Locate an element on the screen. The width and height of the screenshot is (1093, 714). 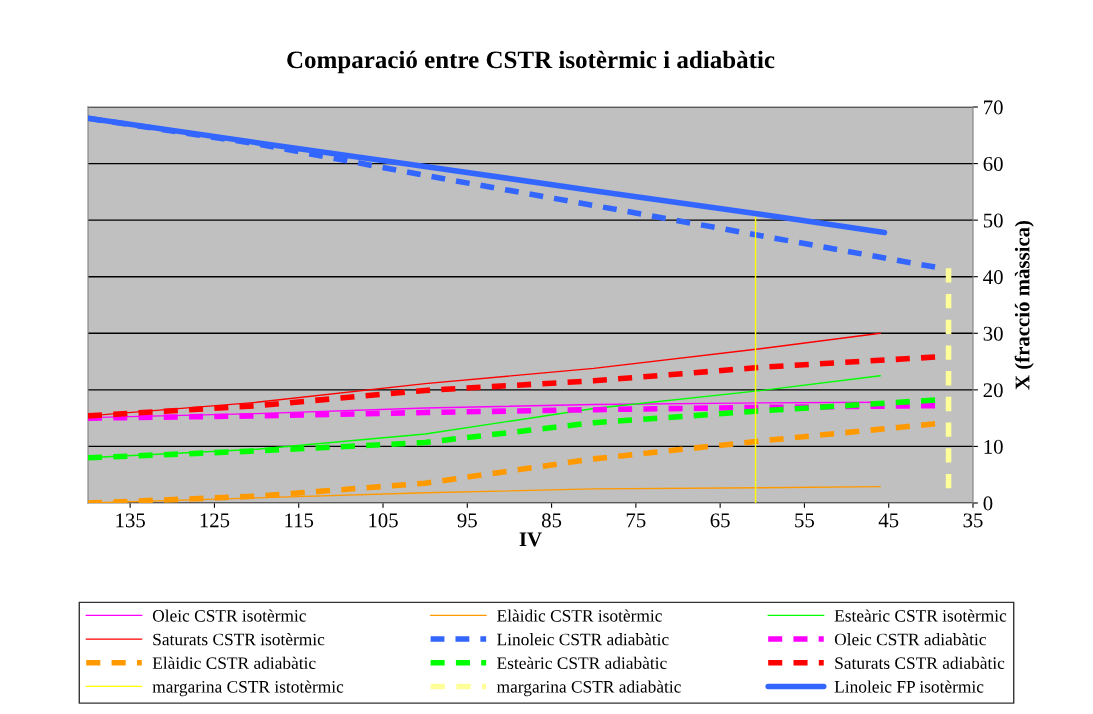
x-tick-label: 115 is located at coordinates (299, 520).